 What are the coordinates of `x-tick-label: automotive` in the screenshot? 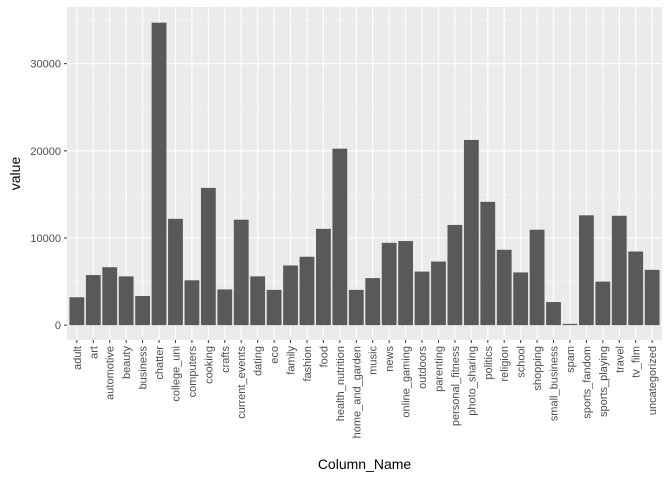 It's located at (111, 373).